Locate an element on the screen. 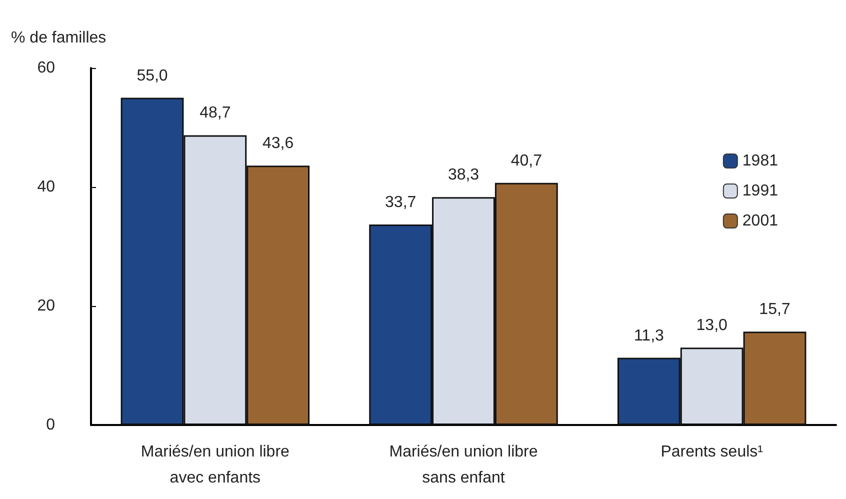  data-label: 33,7 is located at coordinates (400, 202).